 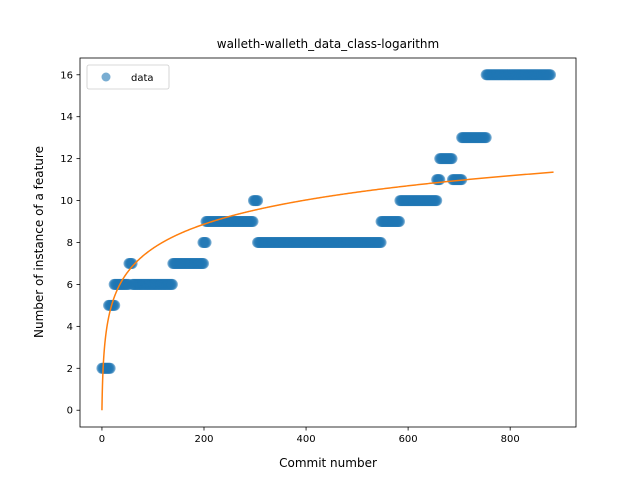 What do you see at coordinates (66, 159) in the screenshot?
I see `y-tick-label: 12` at bounding box center [66, 159].